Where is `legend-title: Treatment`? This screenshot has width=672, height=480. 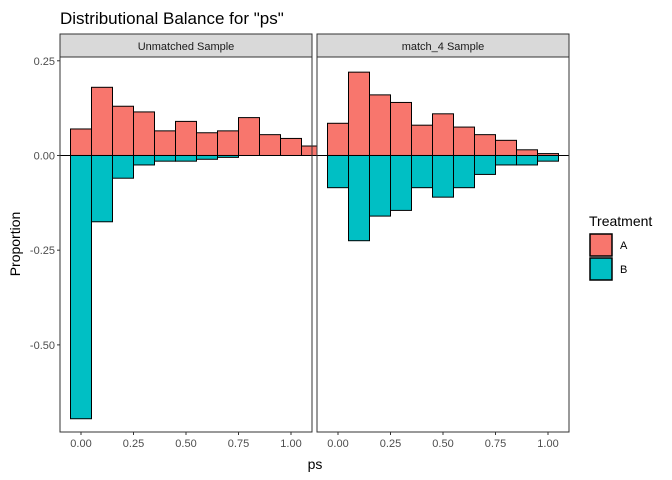 legend-title: Treatment is located at coordinates (620, 221).